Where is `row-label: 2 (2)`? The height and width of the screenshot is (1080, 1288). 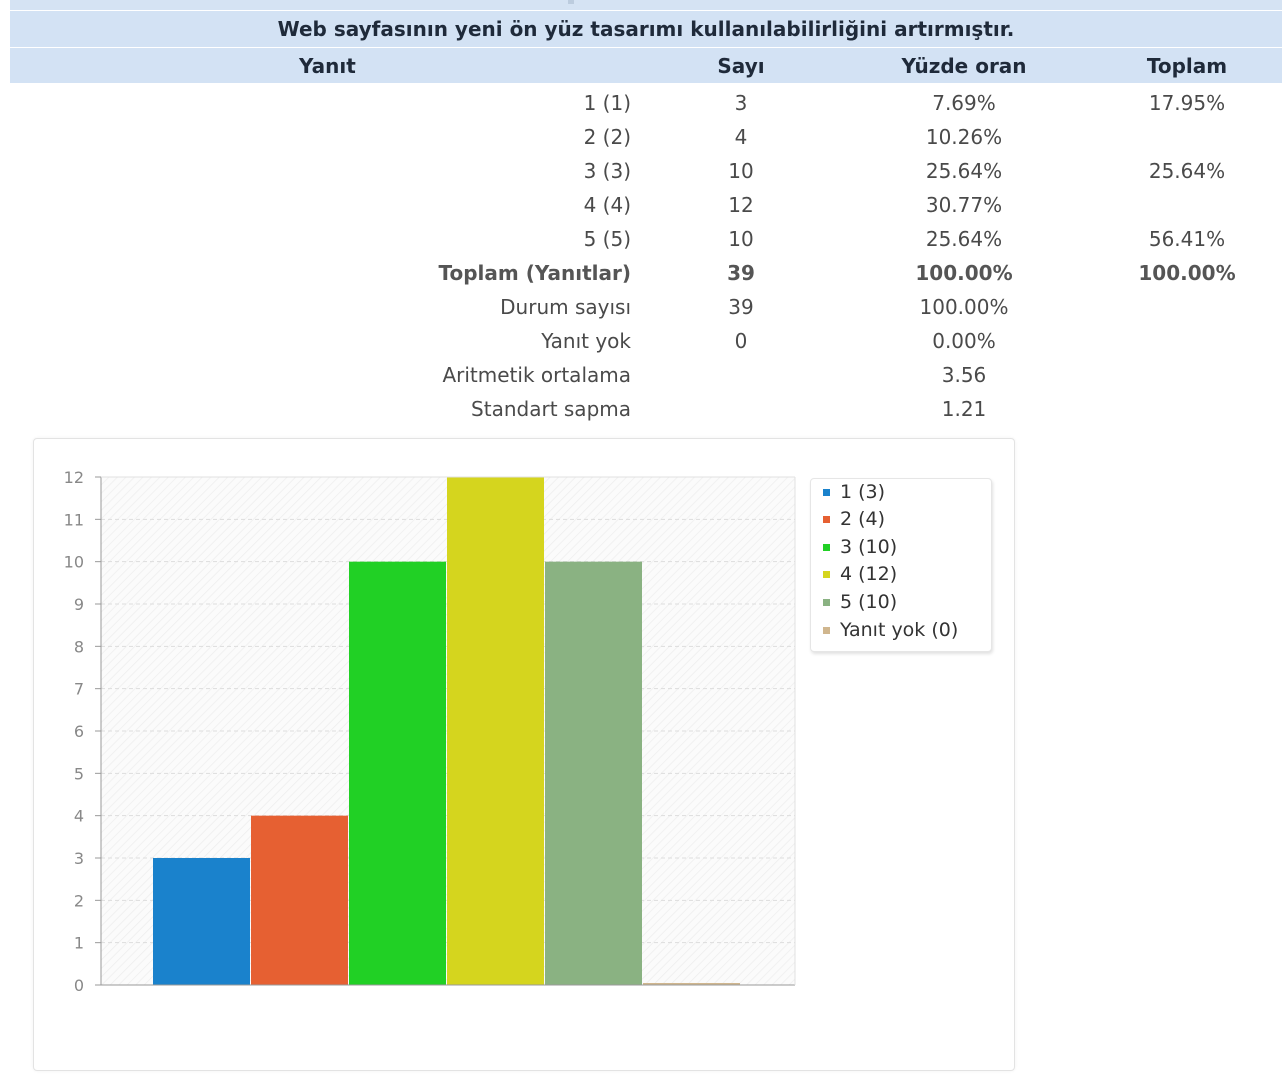
row-label: 2 (2) is located at coordinates (607, 137).